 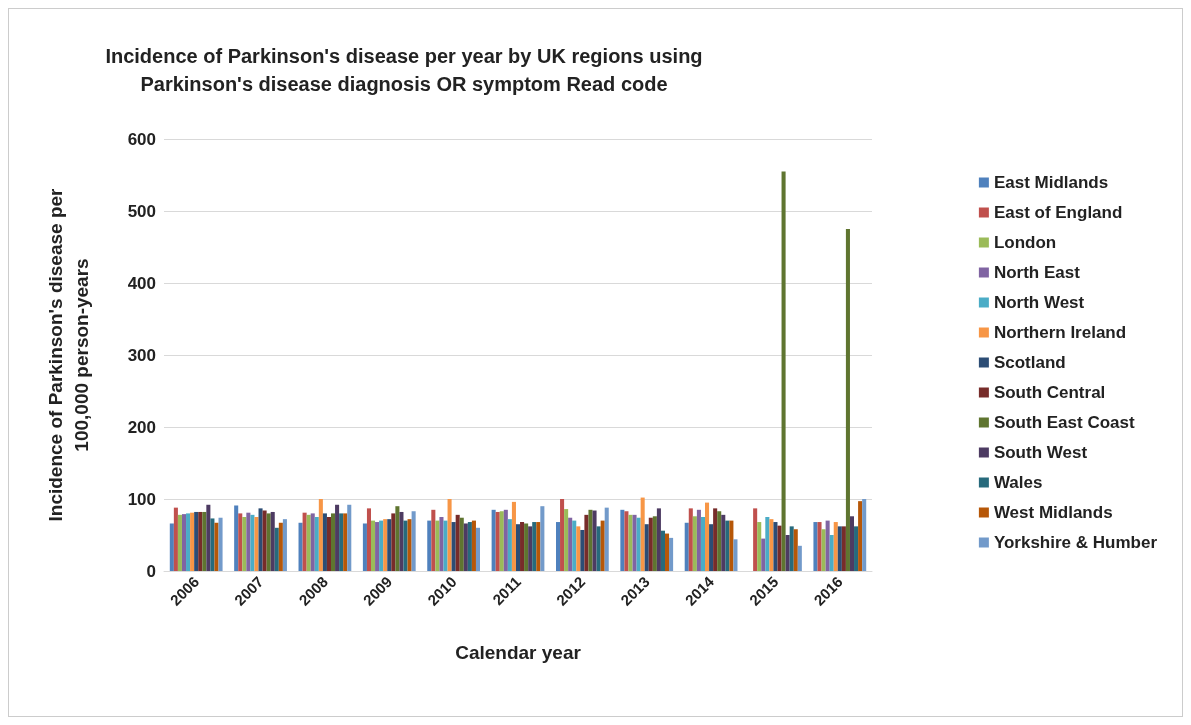 What do you see at coordinates (141, 499) in the screenshot?
I see `y-tick-label: 100` at bounding box center [141, 499].